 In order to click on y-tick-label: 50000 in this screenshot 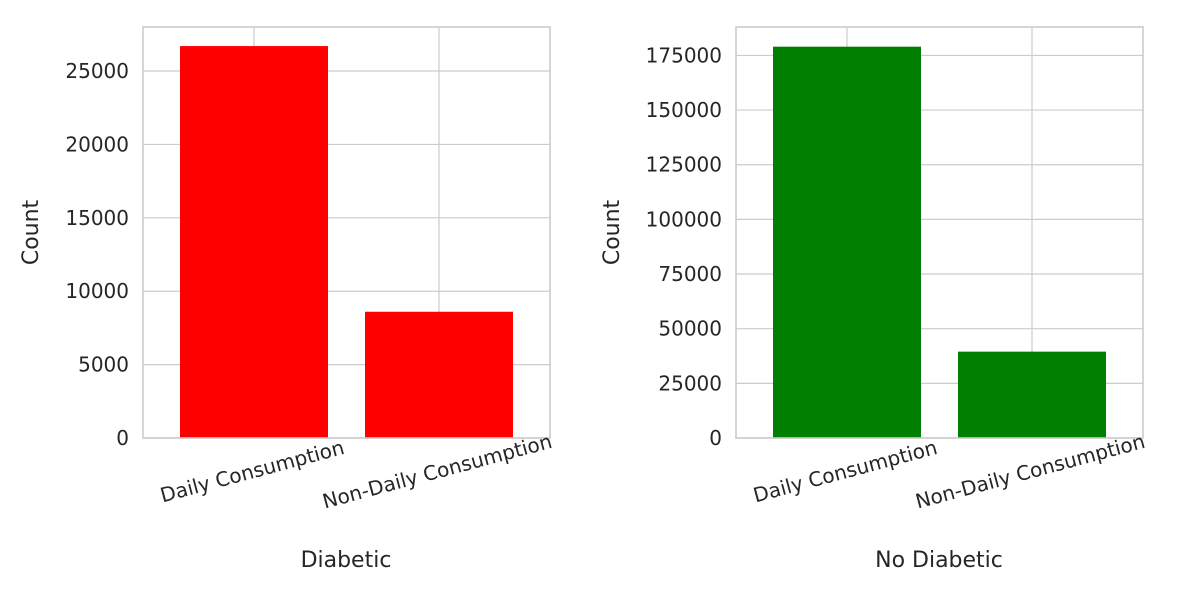, I will do `click(690, 329)`.